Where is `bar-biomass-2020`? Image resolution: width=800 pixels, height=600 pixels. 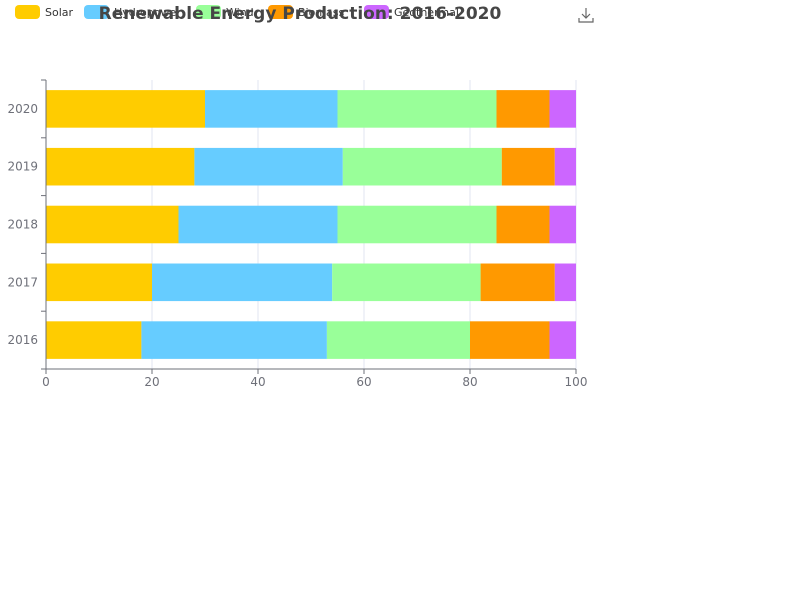 bar-biomass-2020 is located at coordinates (523, 109).